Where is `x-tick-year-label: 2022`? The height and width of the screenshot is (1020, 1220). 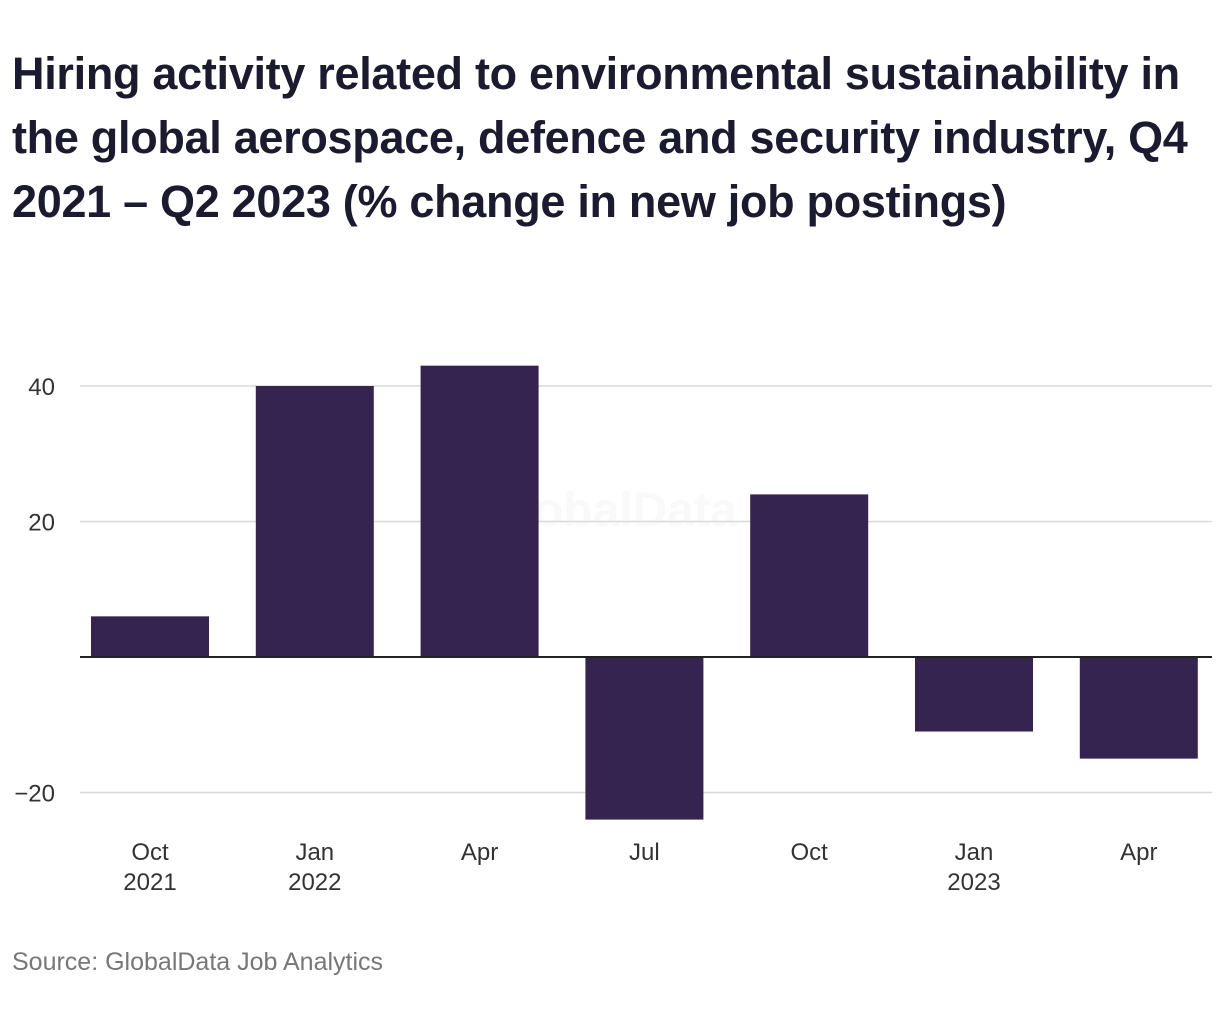
x-tick-year-label: 2022 is located at coordinates (314, 882).